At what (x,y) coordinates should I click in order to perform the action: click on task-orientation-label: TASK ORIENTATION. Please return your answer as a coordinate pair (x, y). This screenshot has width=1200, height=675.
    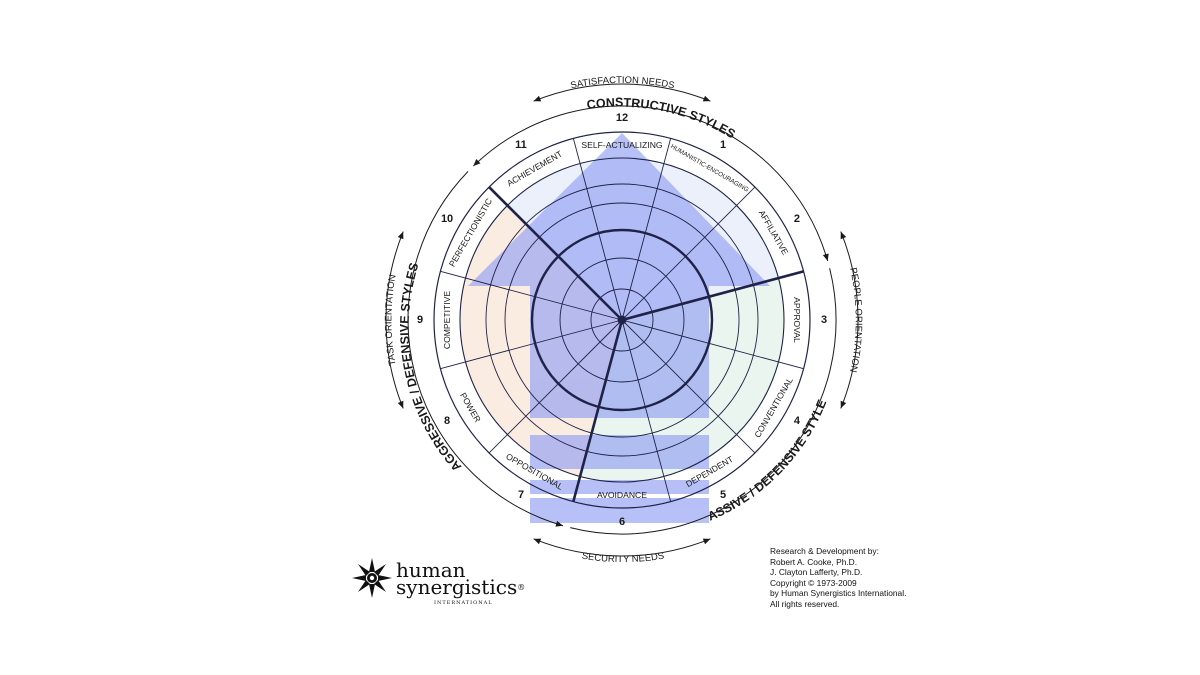
    Looking at the image, I should click on (390, 320).